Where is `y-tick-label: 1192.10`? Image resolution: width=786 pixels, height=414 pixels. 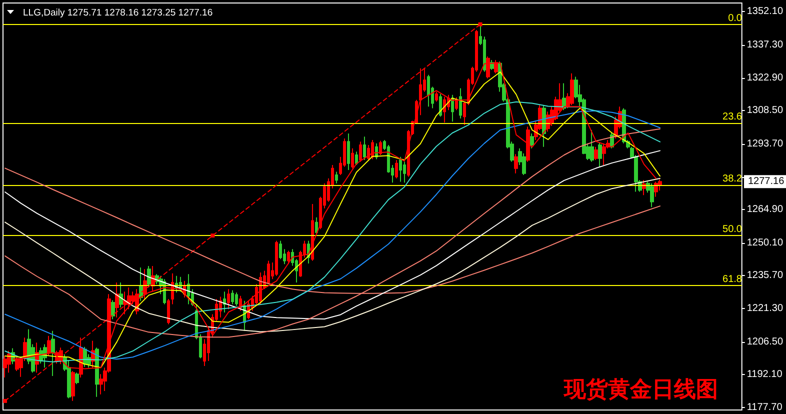
y-tick-label: 1192.10 is located at coordinates (764, 374).